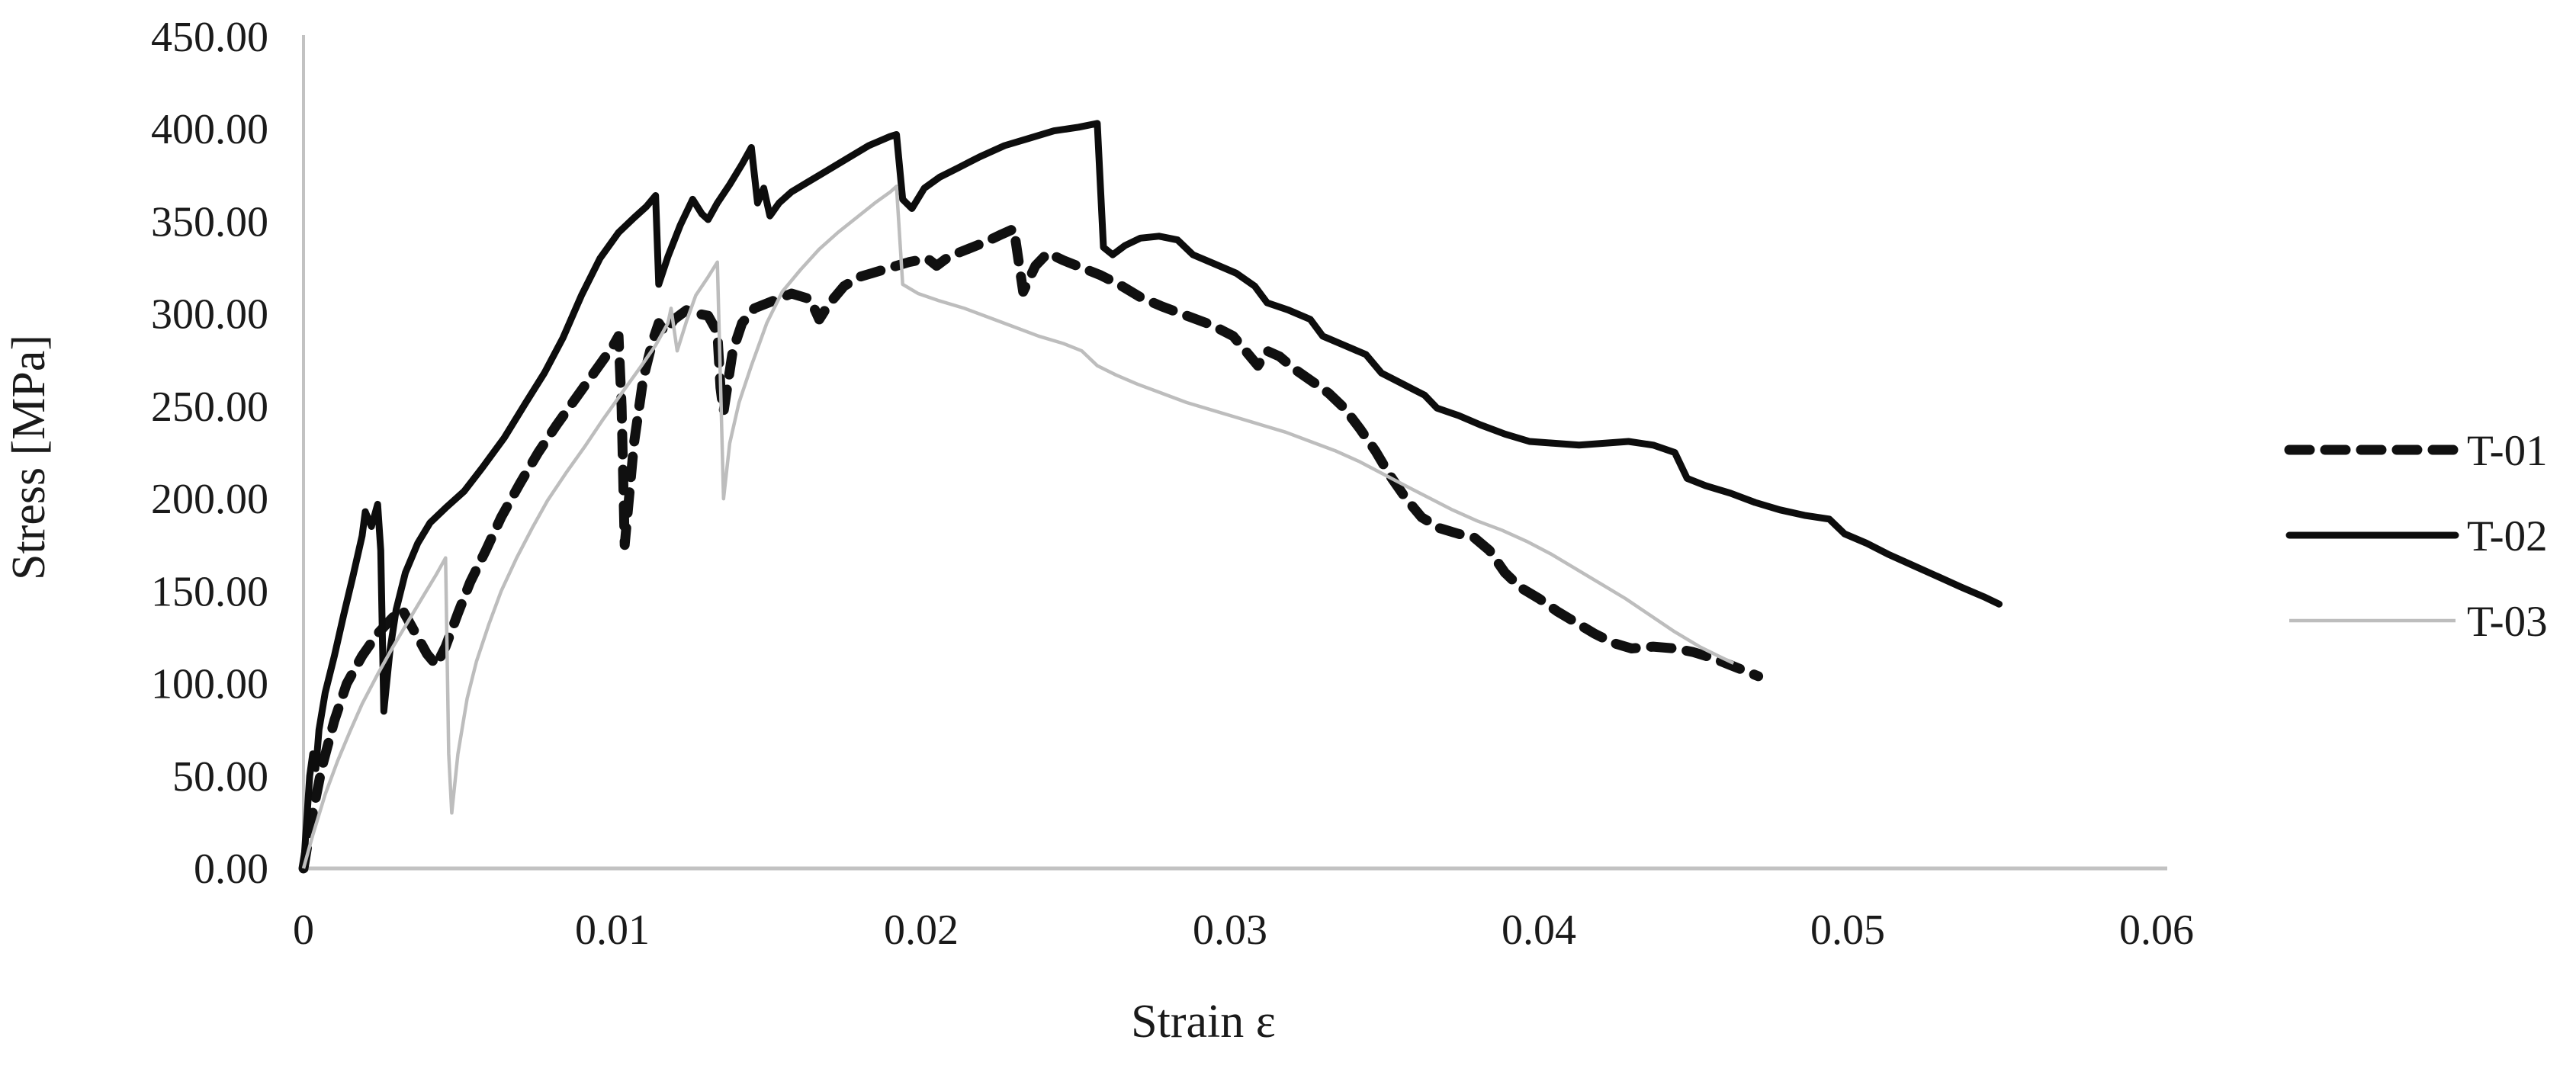 This screenshot has width=2576, height=1072. I want to click on x-axis-tick-labels: 0 0.01 0.02 0.03 0.04 0.05 0.06, so click(1243, 930).